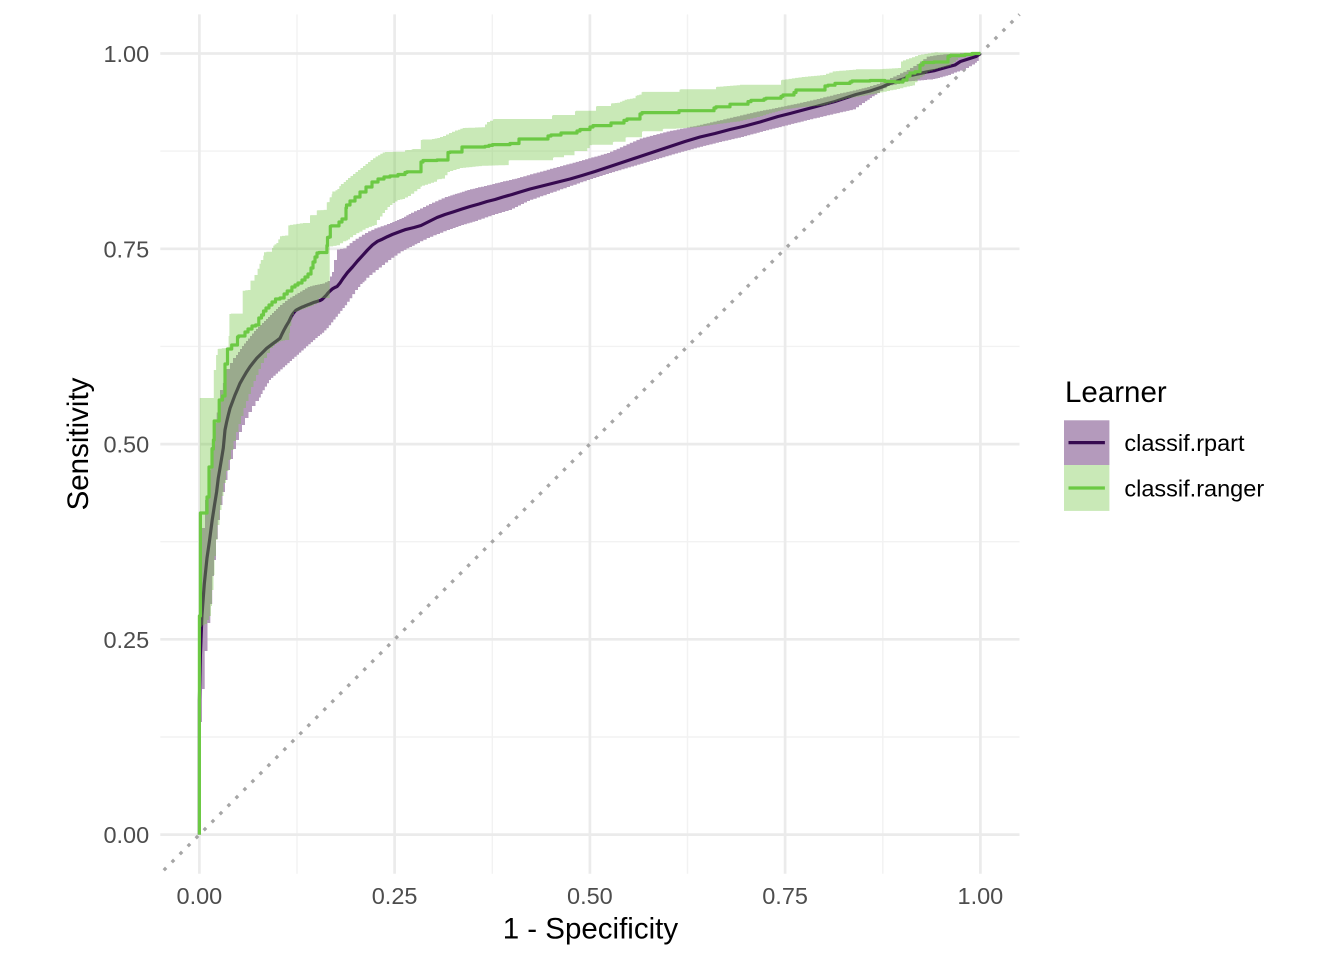  Describe the element at coordinates (1184, 443) in the screenshot. I see `svg-text: classif.rpart` at that location.